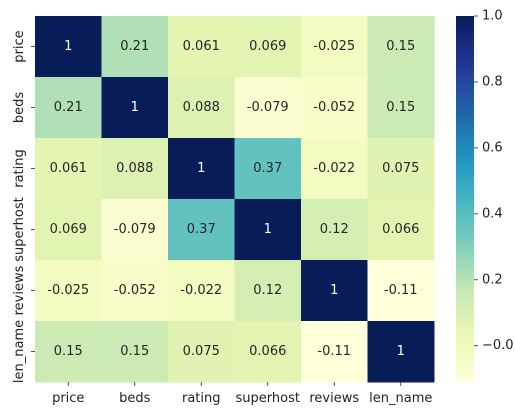  Describe the element at coordinates (492, 16) in the screenshot. I see `colorbar-tick-label: 1.0` at that location.